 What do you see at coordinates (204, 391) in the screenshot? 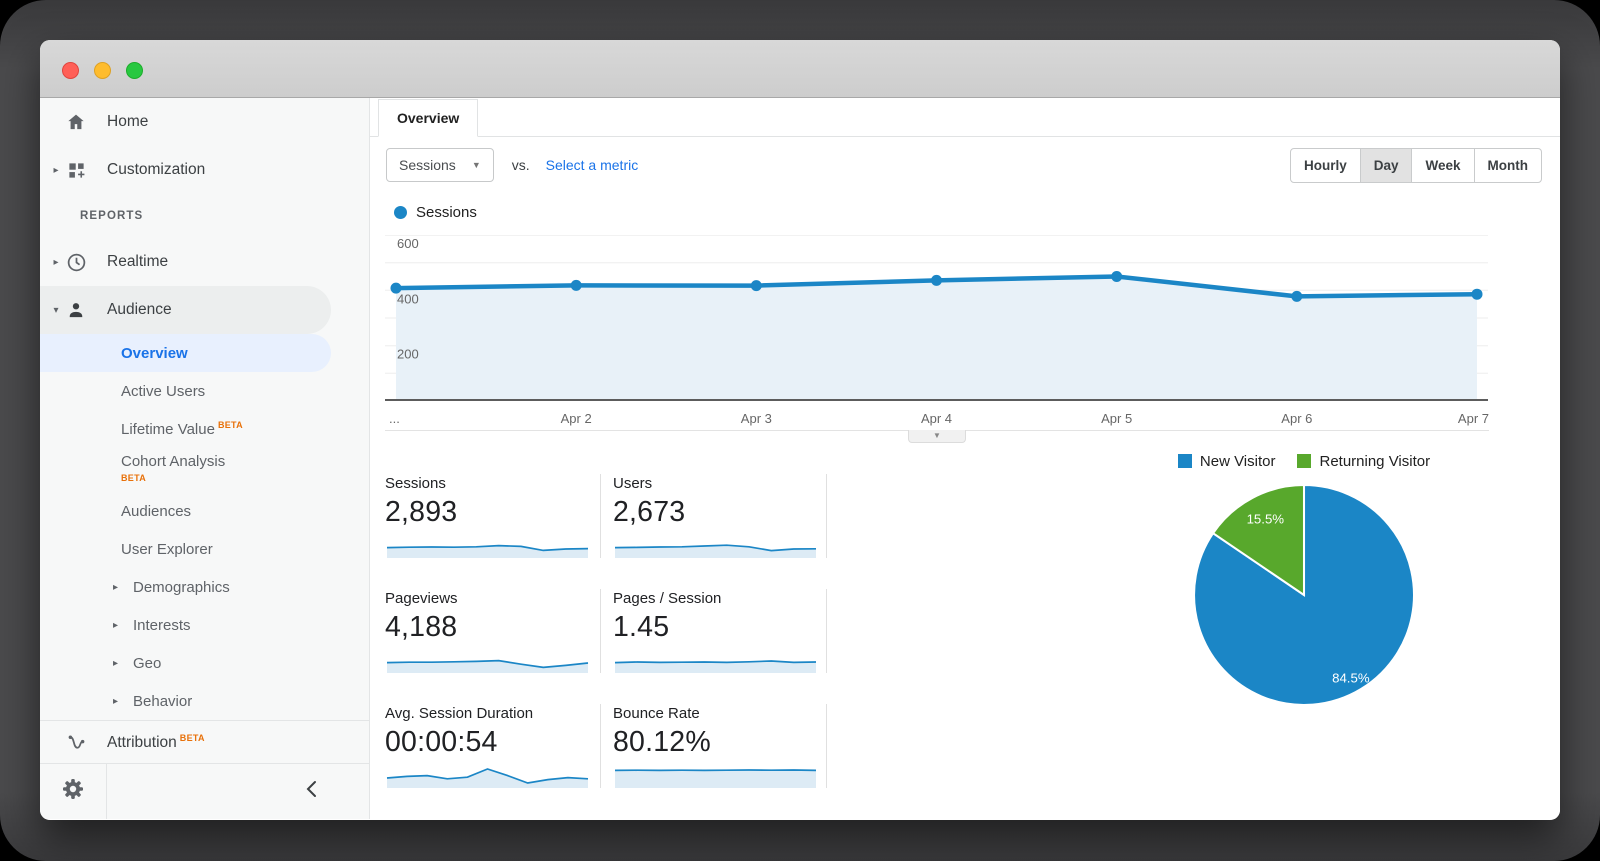
I see `sidebar-item-active-users: Active Users` at bounding box center [204, 391].